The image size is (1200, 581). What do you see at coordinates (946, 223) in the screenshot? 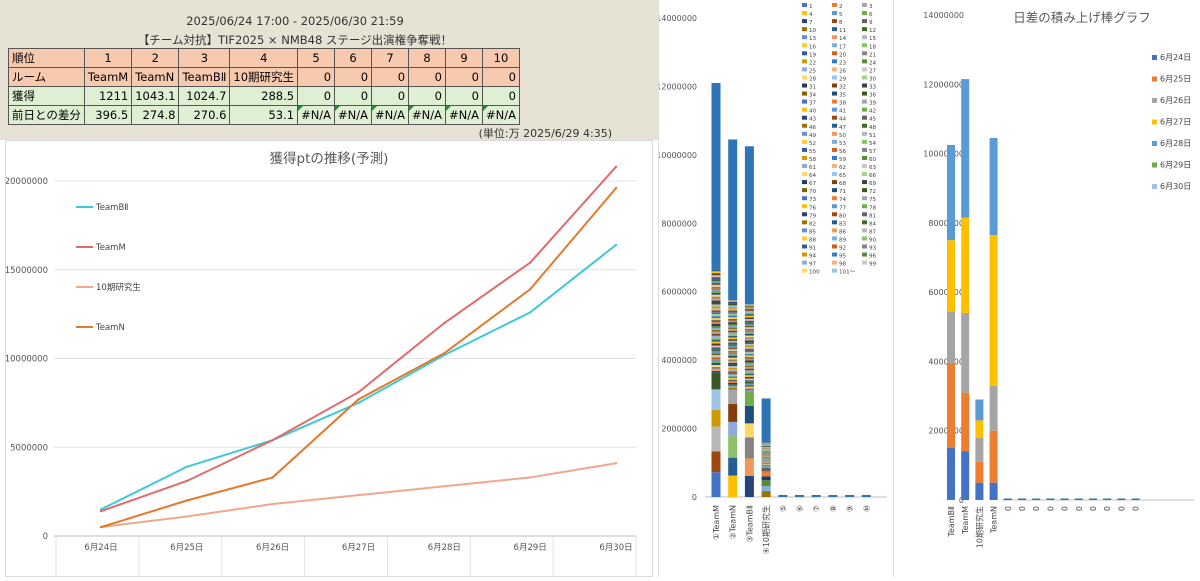
I see `y-tick-label: 8000000` at bounding box center [946, 223].